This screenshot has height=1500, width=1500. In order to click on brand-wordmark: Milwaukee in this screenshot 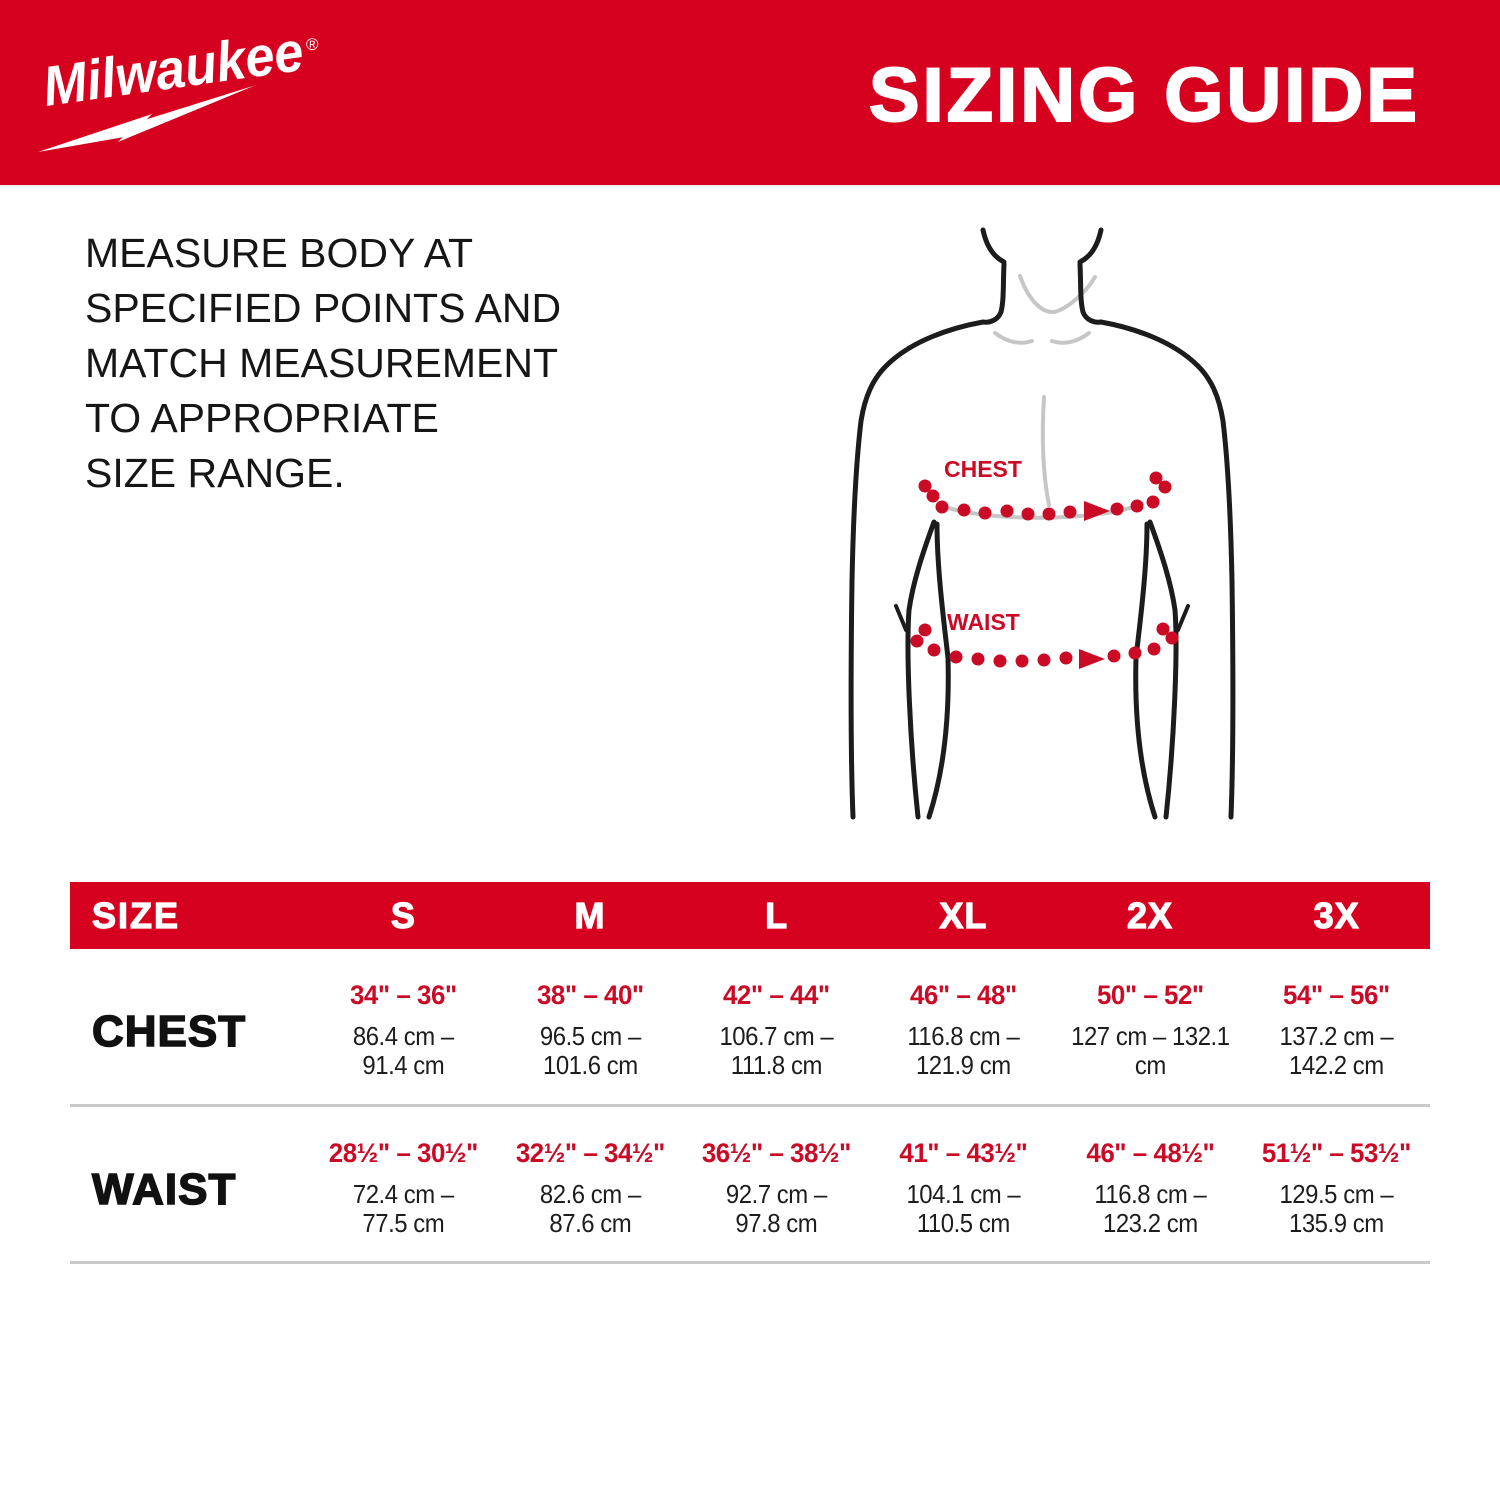, I will do `click(173, 68)`.